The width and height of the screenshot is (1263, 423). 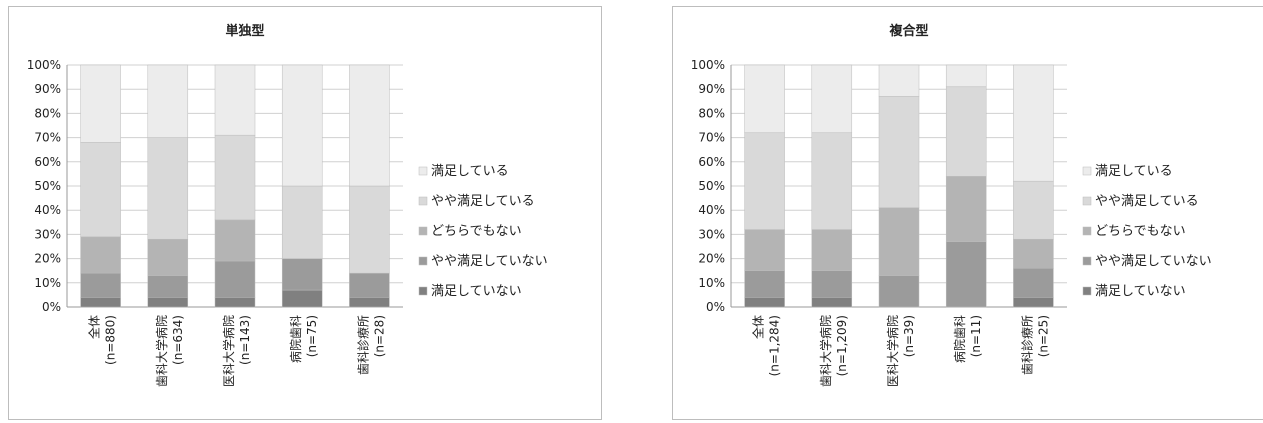 What do you see at coordinates (967, 339) in the screenshot?
I see `category-label-group: 病院歯科 (n=11)` at bounding box center [967, 339].